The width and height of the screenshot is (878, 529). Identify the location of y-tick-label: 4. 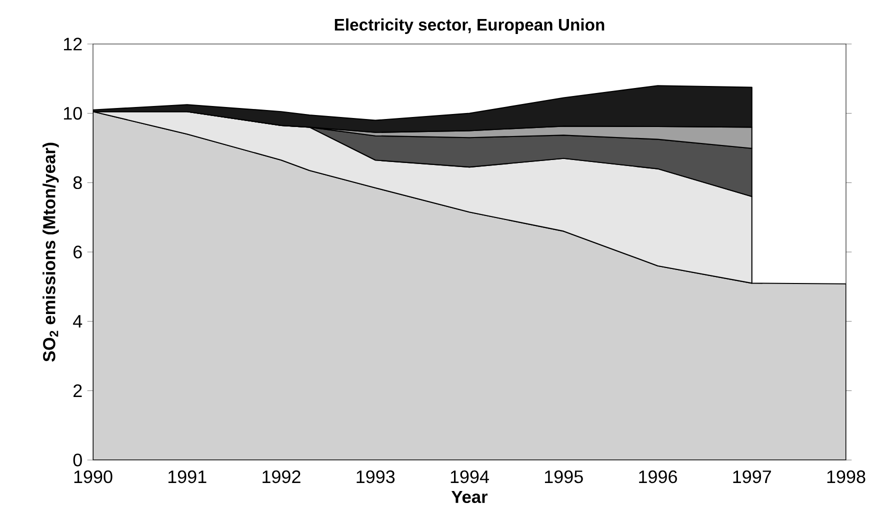
(77, 321).